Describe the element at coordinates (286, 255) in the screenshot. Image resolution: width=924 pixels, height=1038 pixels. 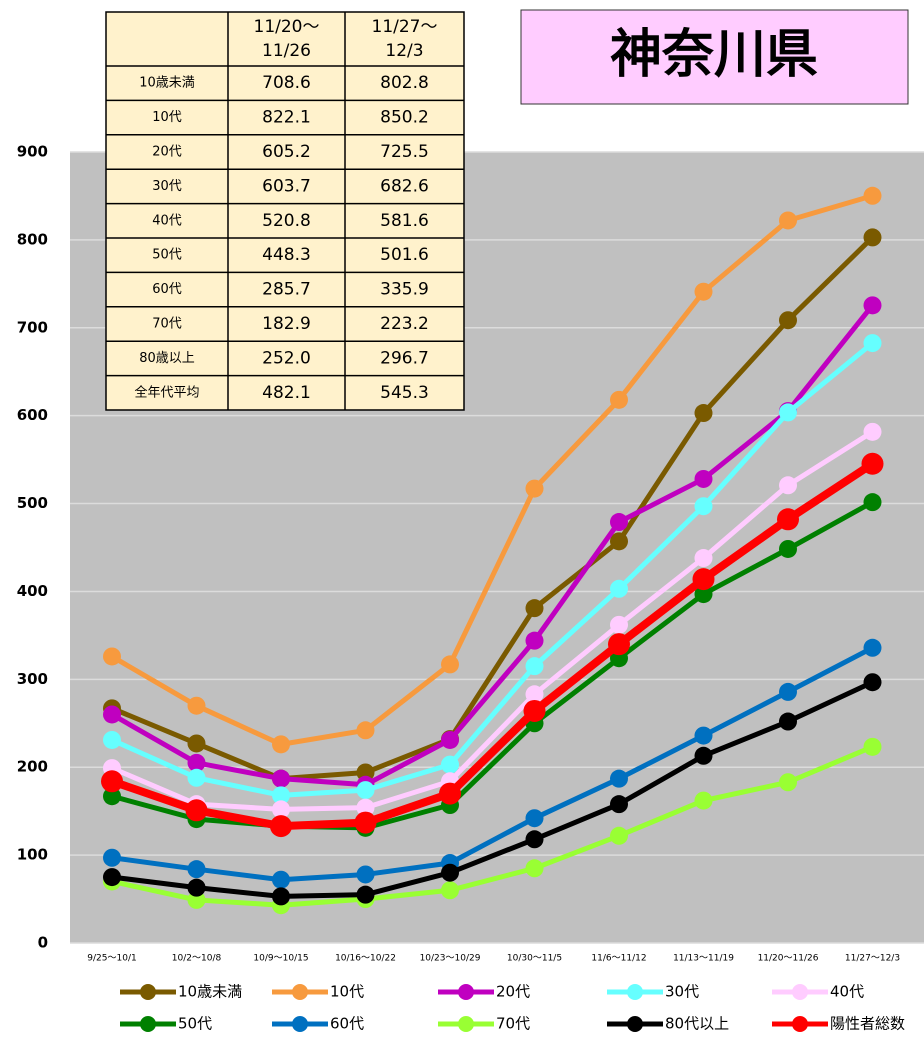
I see `table-cell: 448.3` at that location.